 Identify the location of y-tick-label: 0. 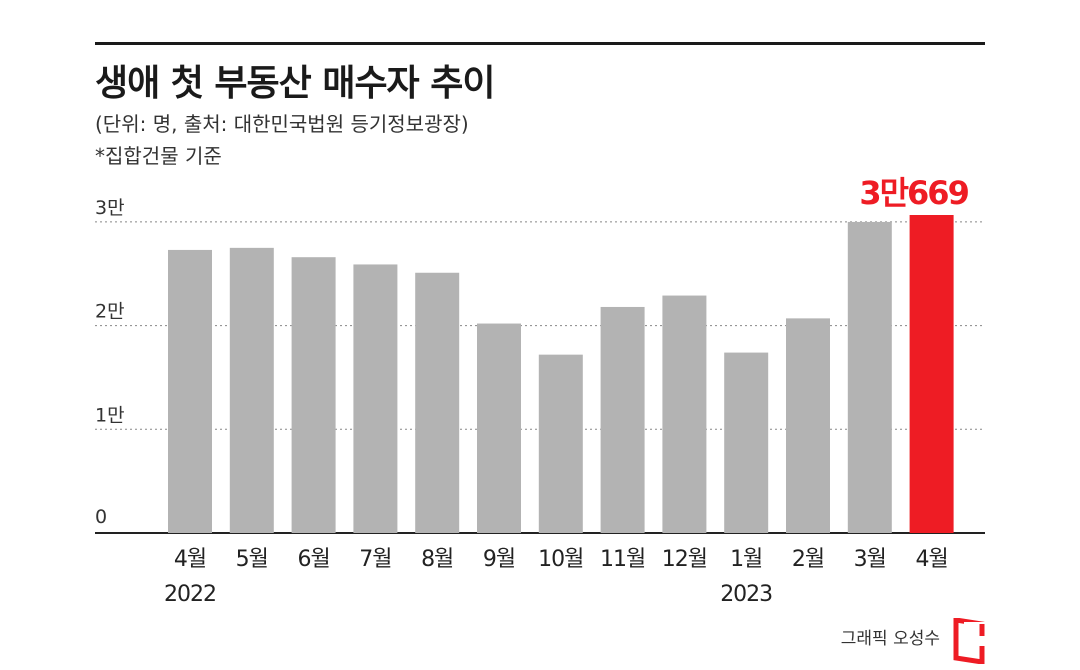
(101, 517).